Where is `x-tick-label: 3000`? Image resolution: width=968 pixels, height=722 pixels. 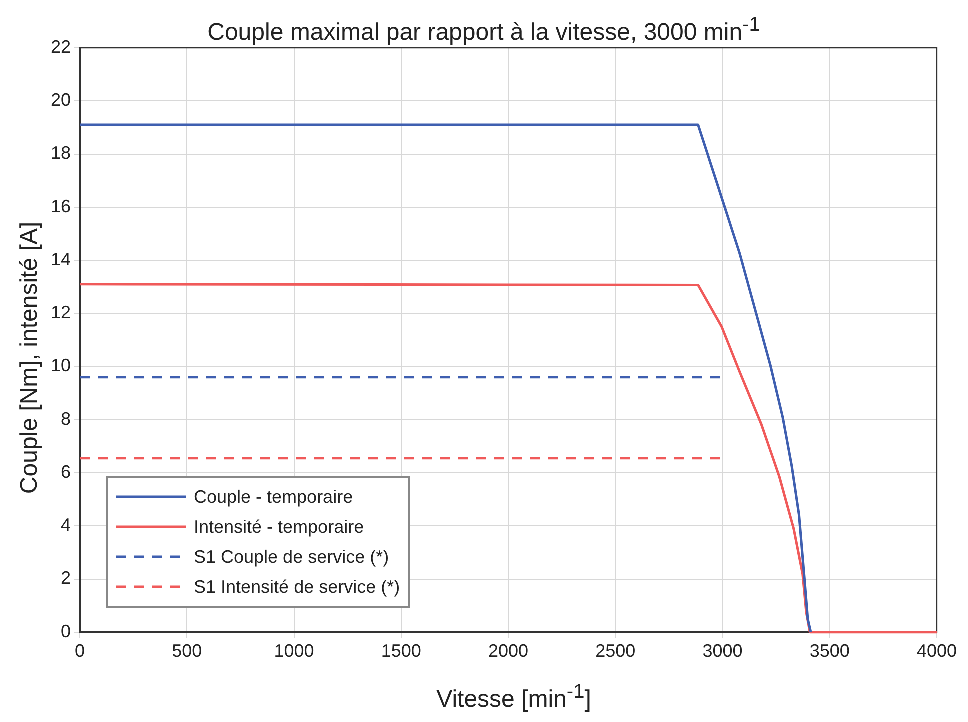 x-tick-label: 3000 is located at coordinates (722, 651).